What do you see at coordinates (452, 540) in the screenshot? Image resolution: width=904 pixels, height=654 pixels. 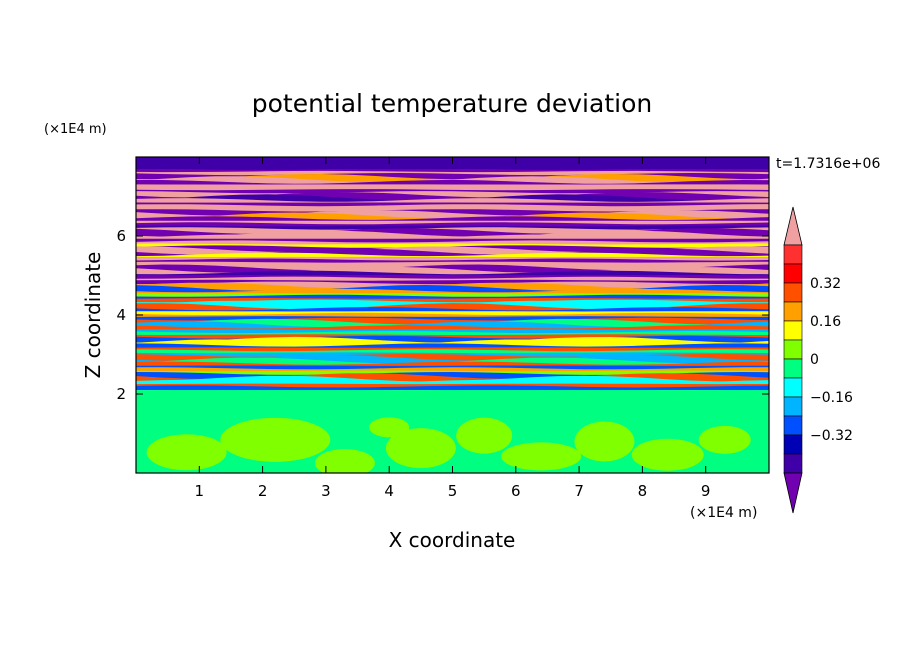 I see `x-axis-label: X coordinate` at bounding box center [452, 540].